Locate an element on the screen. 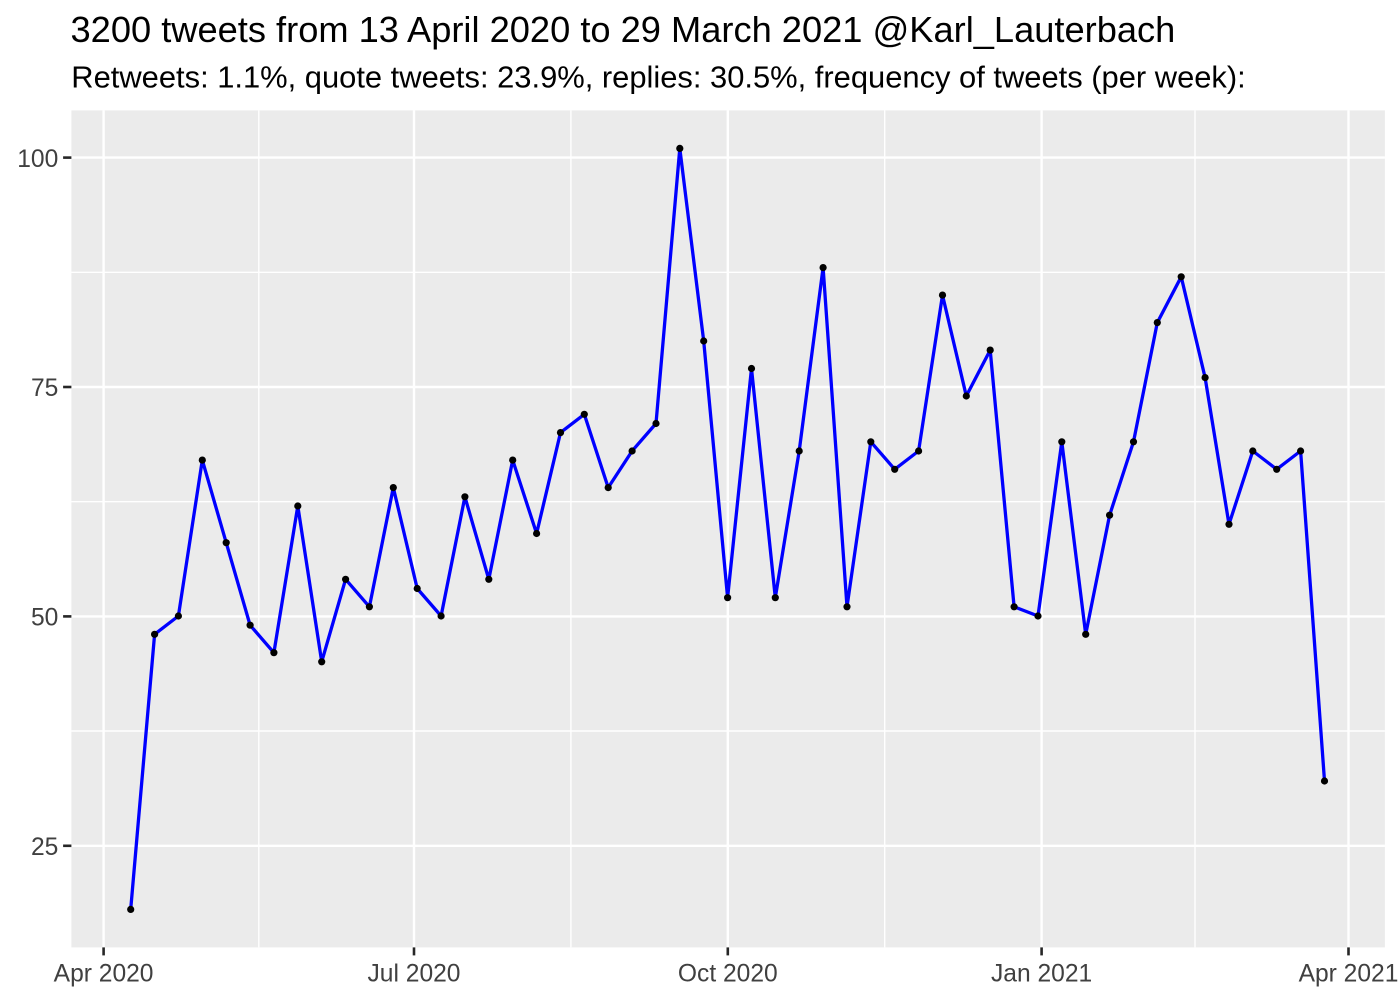 This screenshot has width=1400, height=1000. svg-text: Jul 2020 is located at coordinates (414, 973).